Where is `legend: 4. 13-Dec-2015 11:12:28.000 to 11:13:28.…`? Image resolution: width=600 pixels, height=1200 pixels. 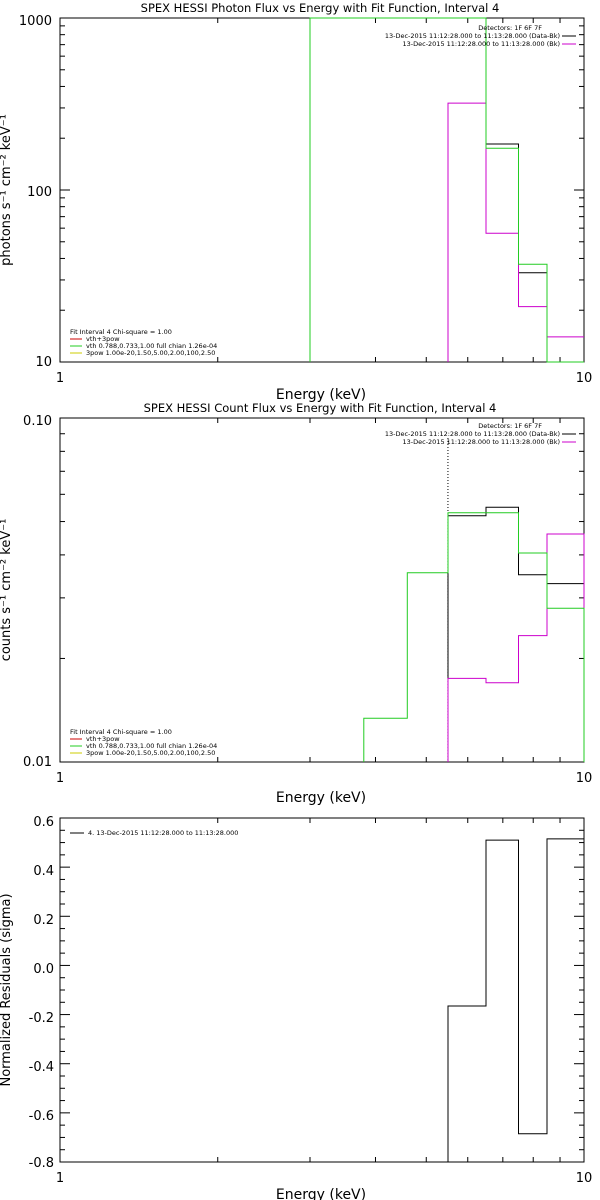
legend: 4. 13-Dec-2015 11:12:28.000 to 11:13:28.… is located at coordinates (154, 833).